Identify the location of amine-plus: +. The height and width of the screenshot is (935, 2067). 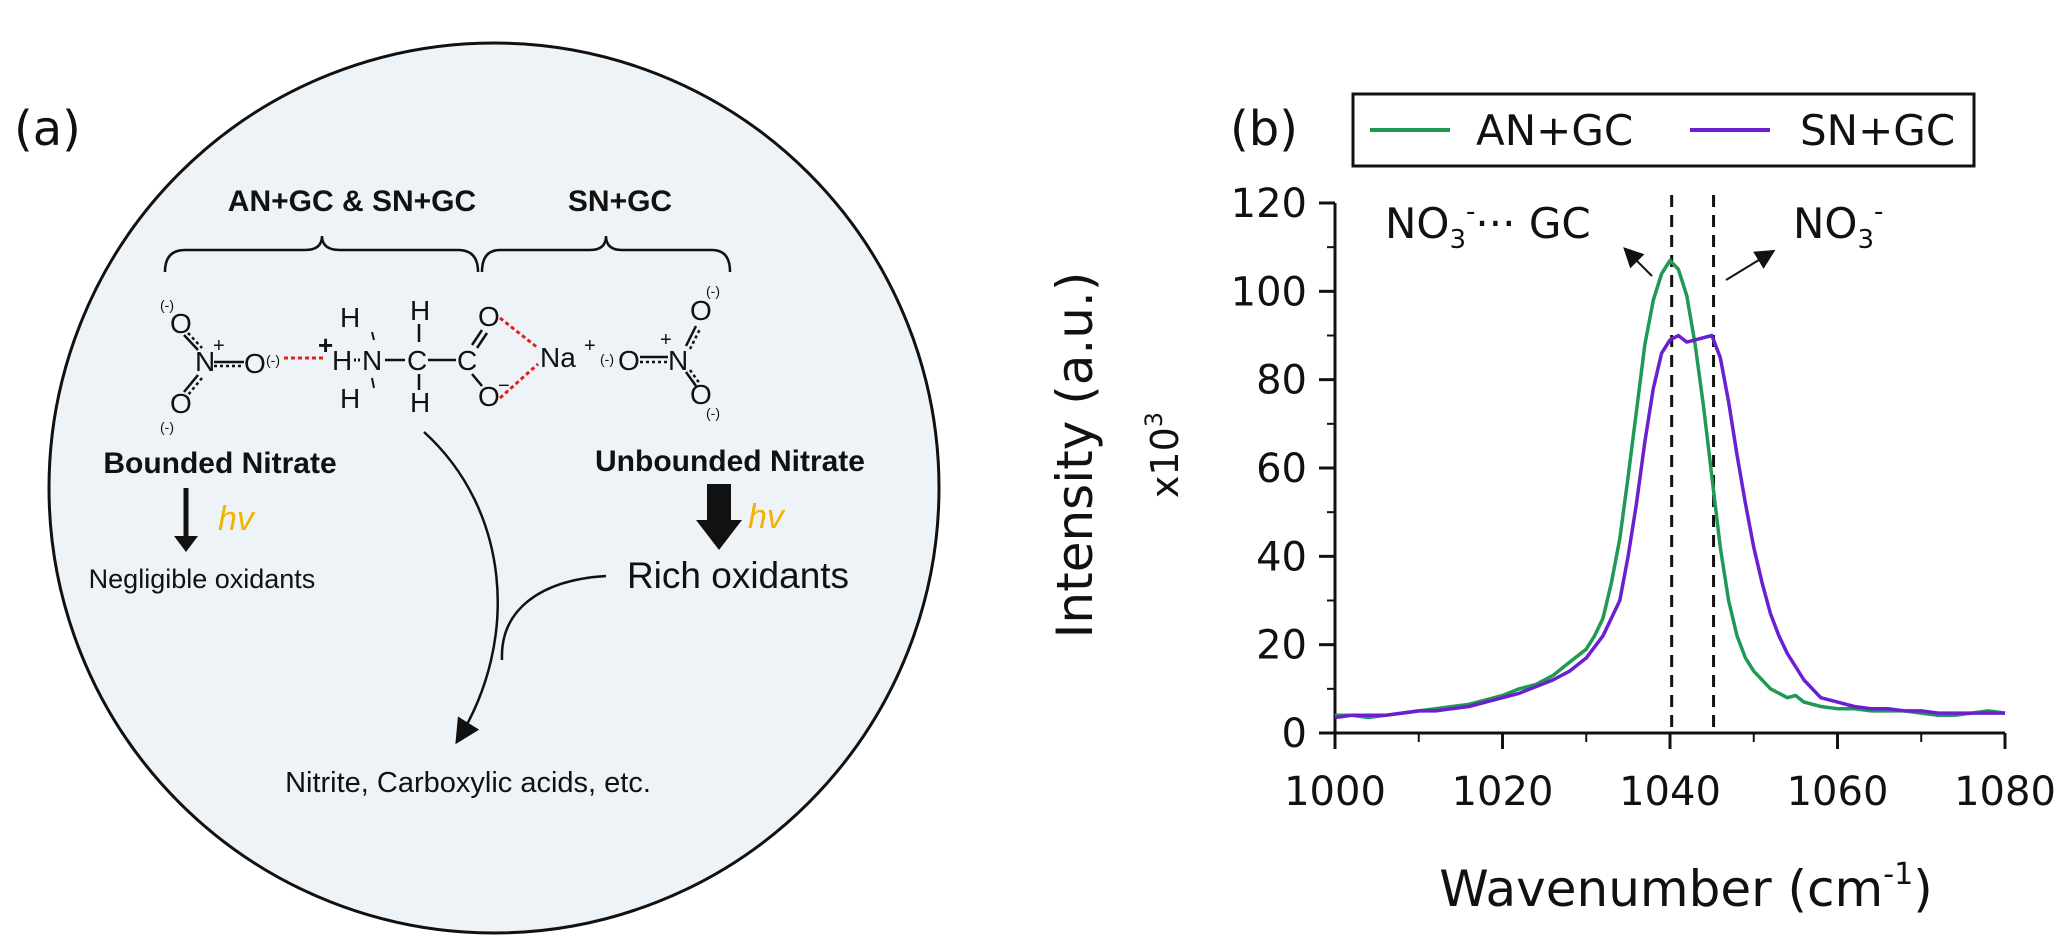
(325, 345).